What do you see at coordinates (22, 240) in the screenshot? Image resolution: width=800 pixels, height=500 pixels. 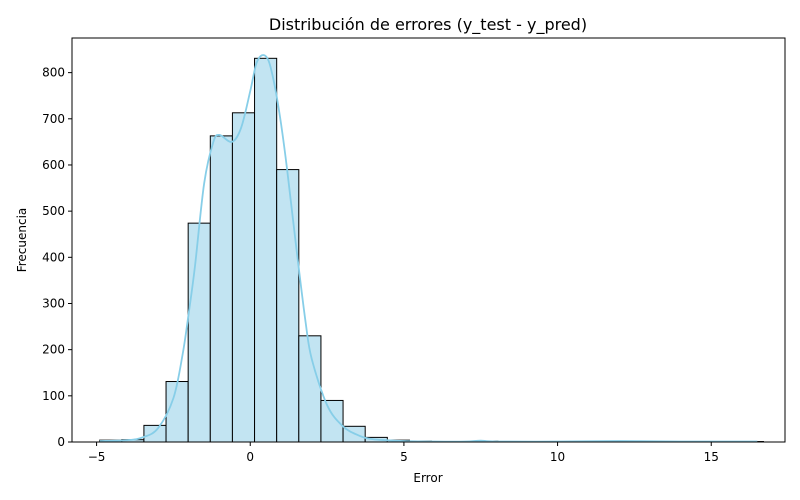 I see `y-axis-label: Frecuencia` at bounding box center [22, 240].